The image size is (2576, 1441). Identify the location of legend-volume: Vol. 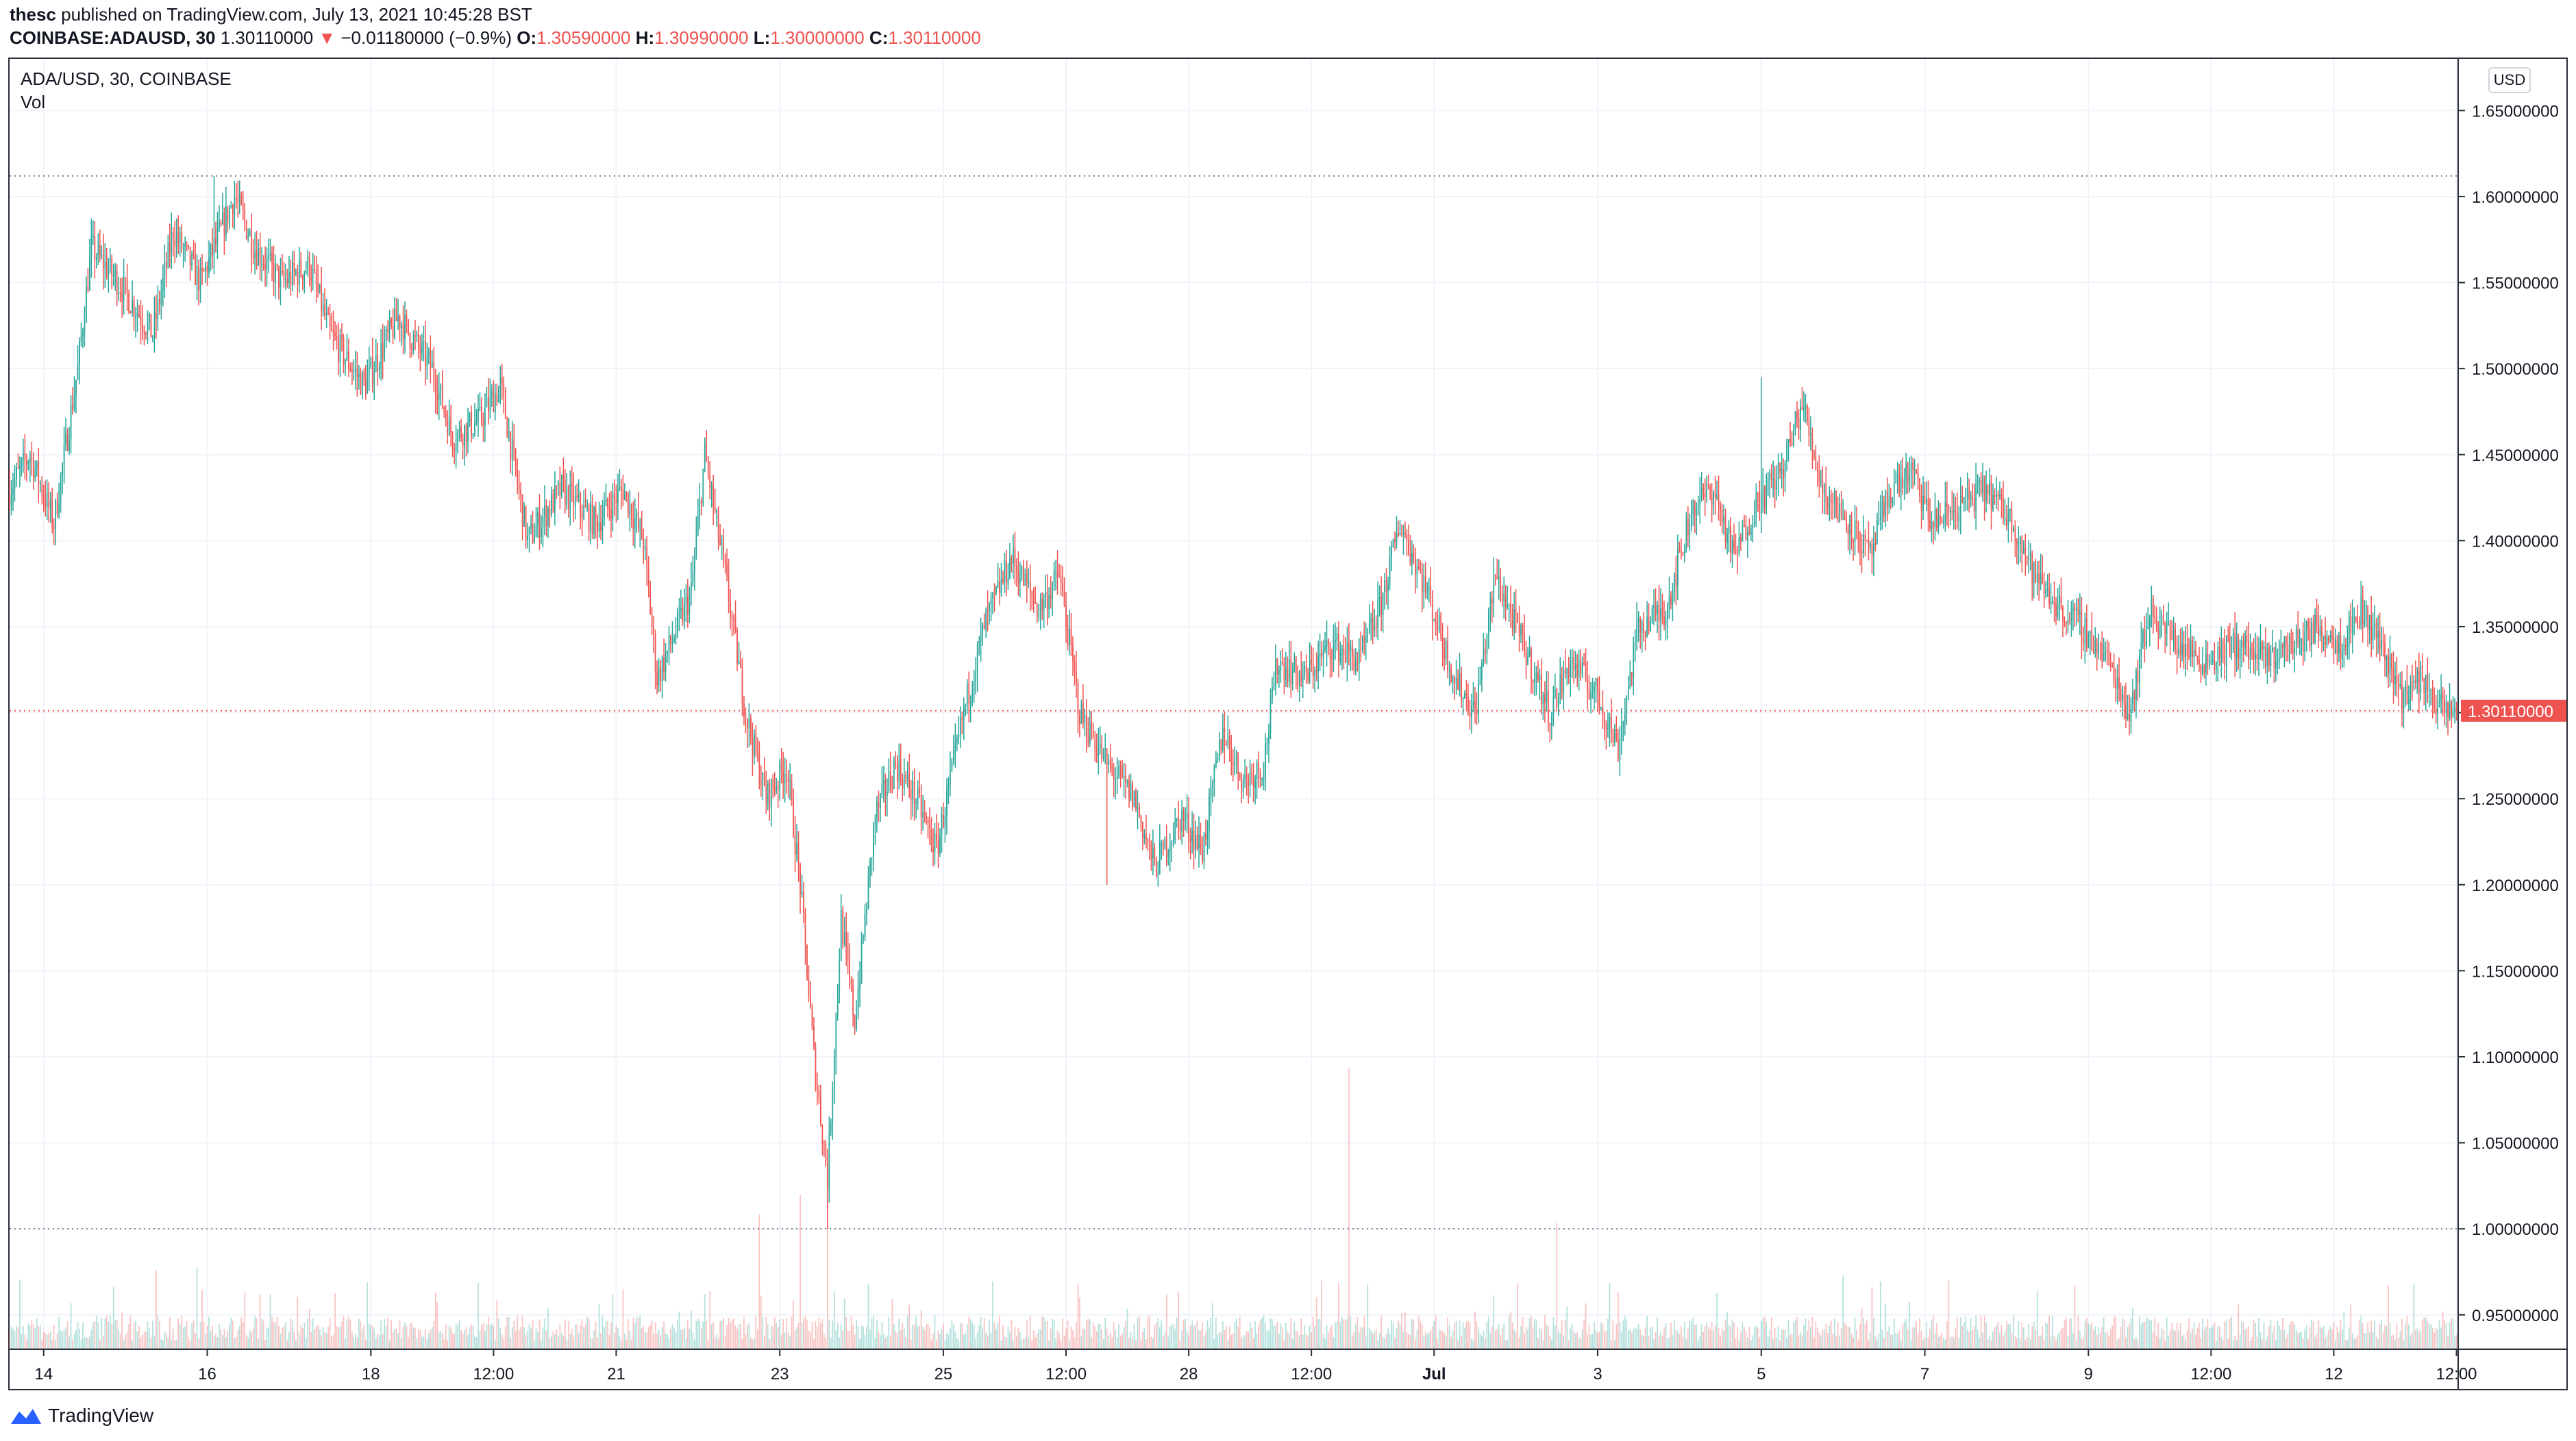
(33, 102).